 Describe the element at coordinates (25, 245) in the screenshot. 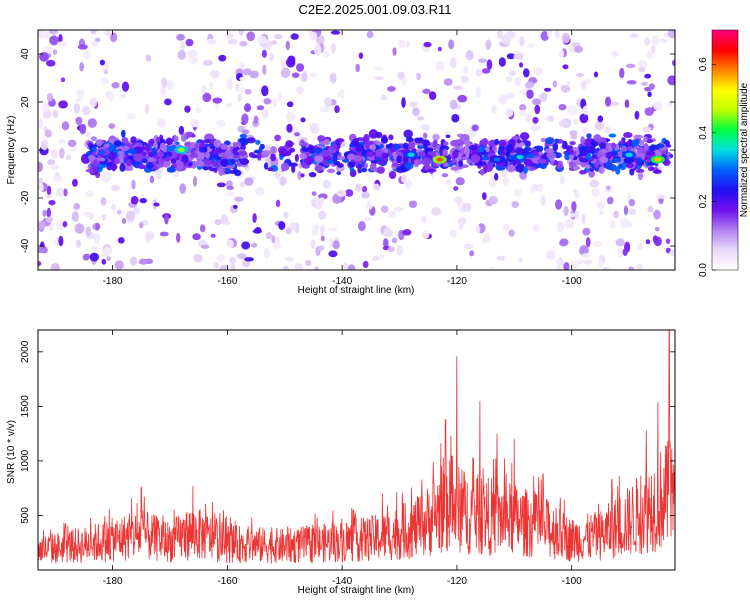

I see `y-tick-label: -40` at that location.